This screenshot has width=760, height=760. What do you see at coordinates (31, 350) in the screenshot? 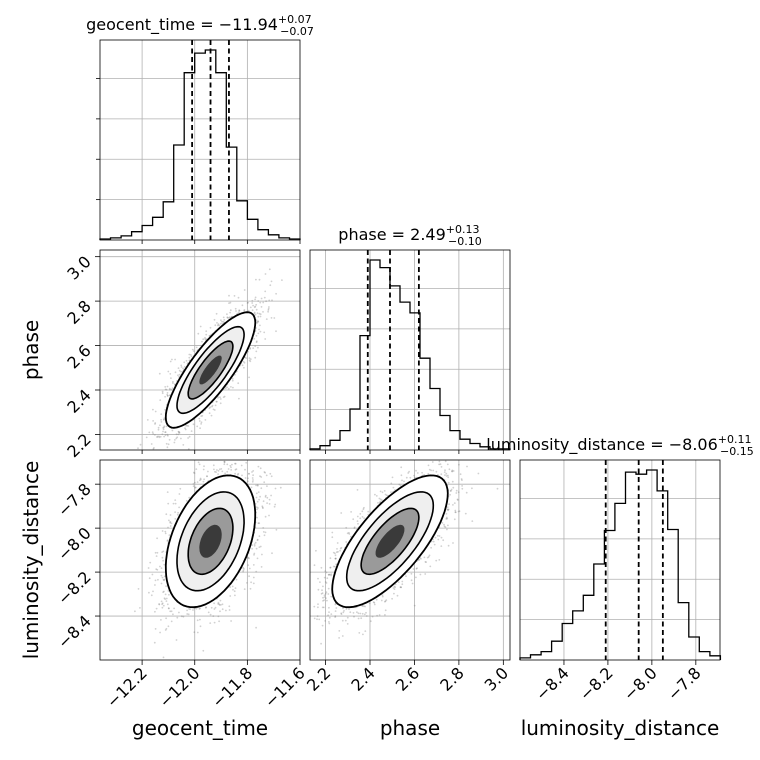
I see `ylabel-phase: phase` at bounding box center [31, 350].